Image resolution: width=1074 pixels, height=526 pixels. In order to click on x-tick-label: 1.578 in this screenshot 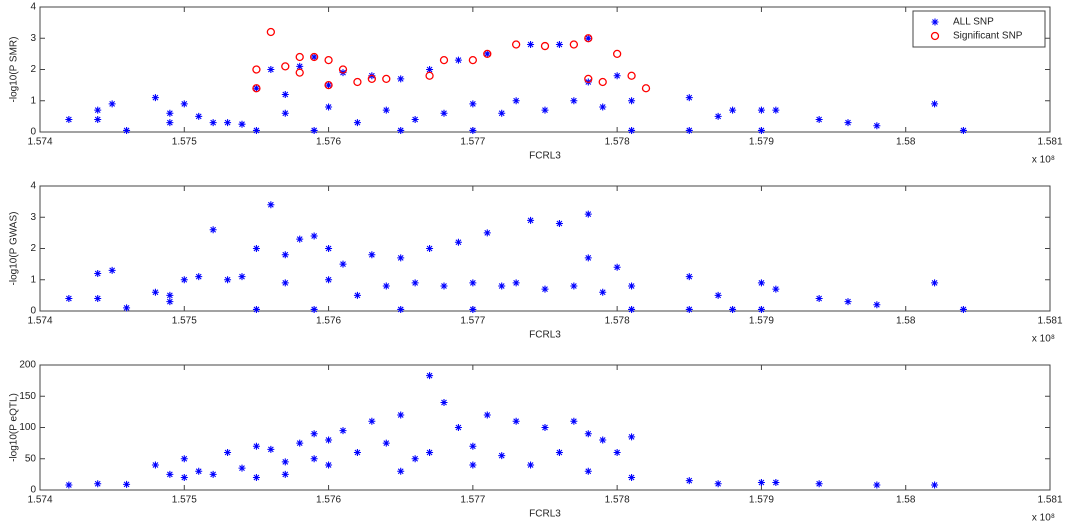, I will do `click(617, 500)`.